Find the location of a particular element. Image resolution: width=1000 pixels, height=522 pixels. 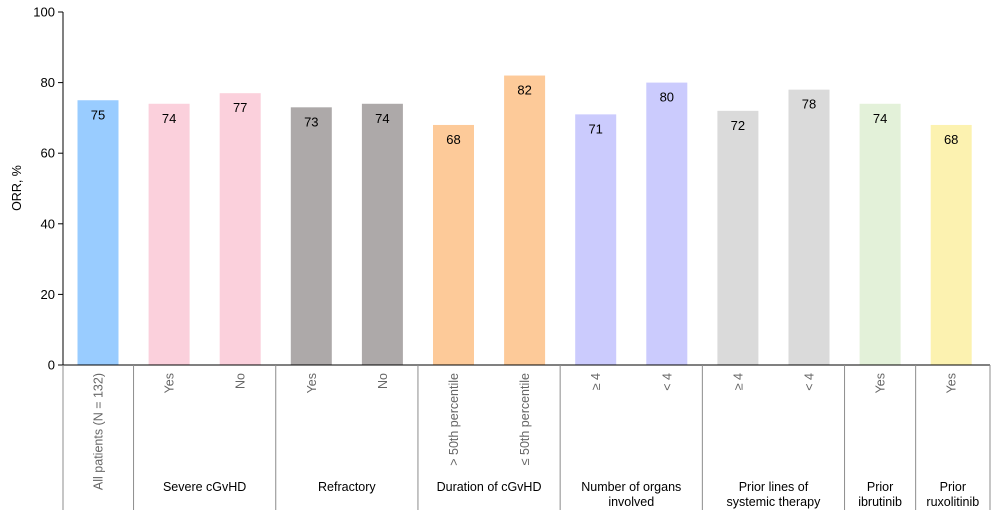

bar-value-label: 77 is located at coordinates (240, 107).